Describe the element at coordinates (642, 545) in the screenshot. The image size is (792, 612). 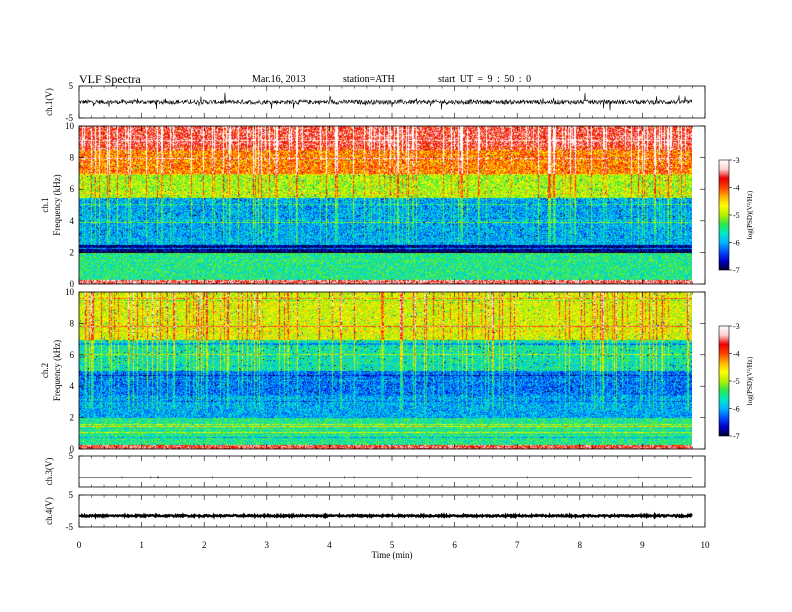
I see `x-tick-label: 9` at that location.